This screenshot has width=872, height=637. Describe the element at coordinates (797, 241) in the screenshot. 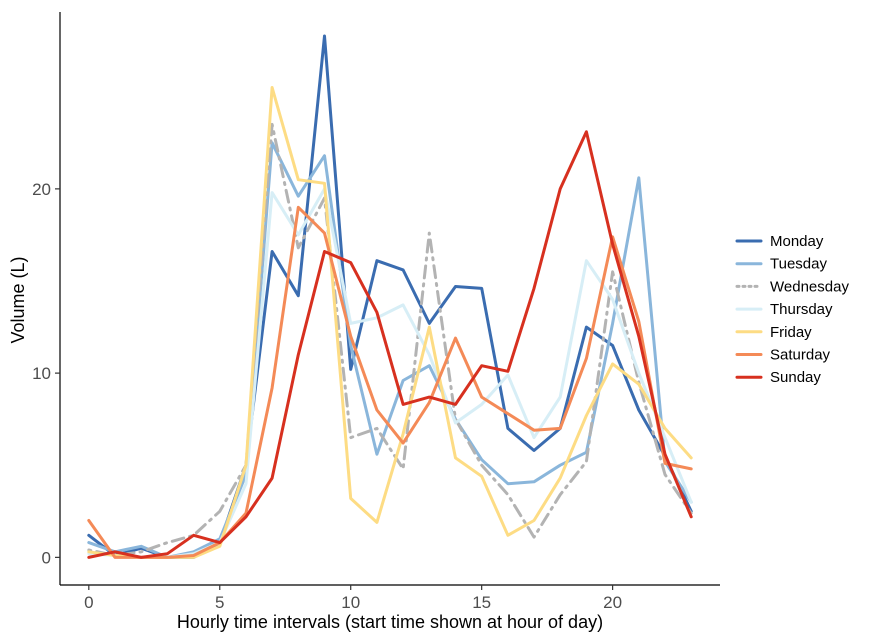

I see `legend-label-monday: Monday` at that location.